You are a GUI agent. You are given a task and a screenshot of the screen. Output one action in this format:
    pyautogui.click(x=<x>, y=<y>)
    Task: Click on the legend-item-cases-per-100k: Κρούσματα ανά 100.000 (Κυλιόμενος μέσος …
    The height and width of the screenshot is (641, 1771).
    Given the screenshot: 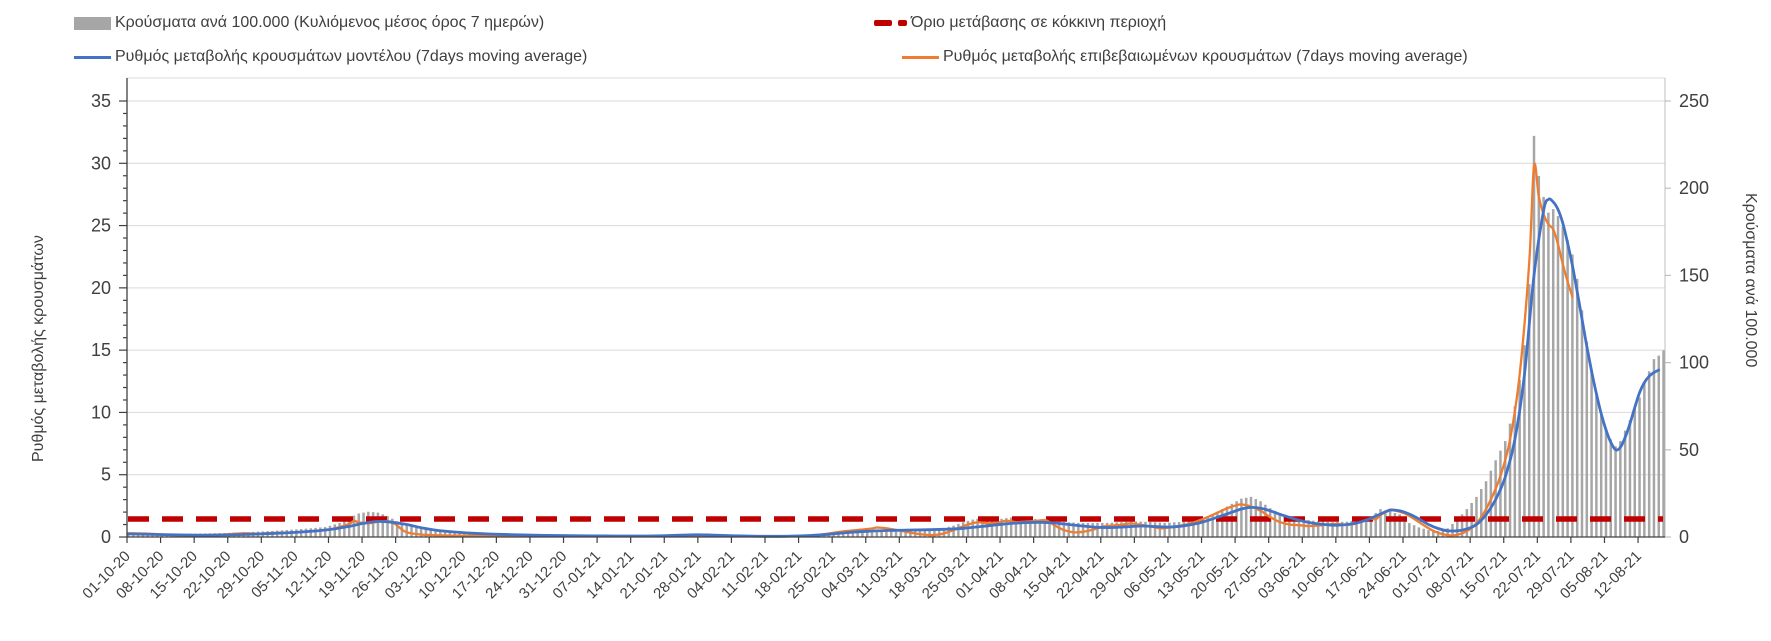 What is the action you would take?
    pyautogui.click(x=309, y=23)
    